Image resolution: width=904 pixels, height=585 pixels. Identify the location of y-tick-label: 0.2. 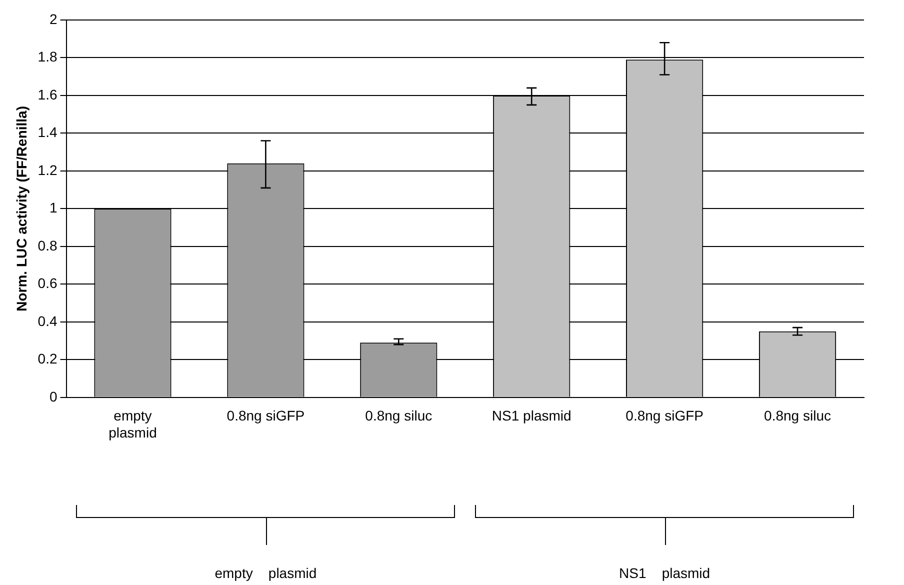
(48, 358).